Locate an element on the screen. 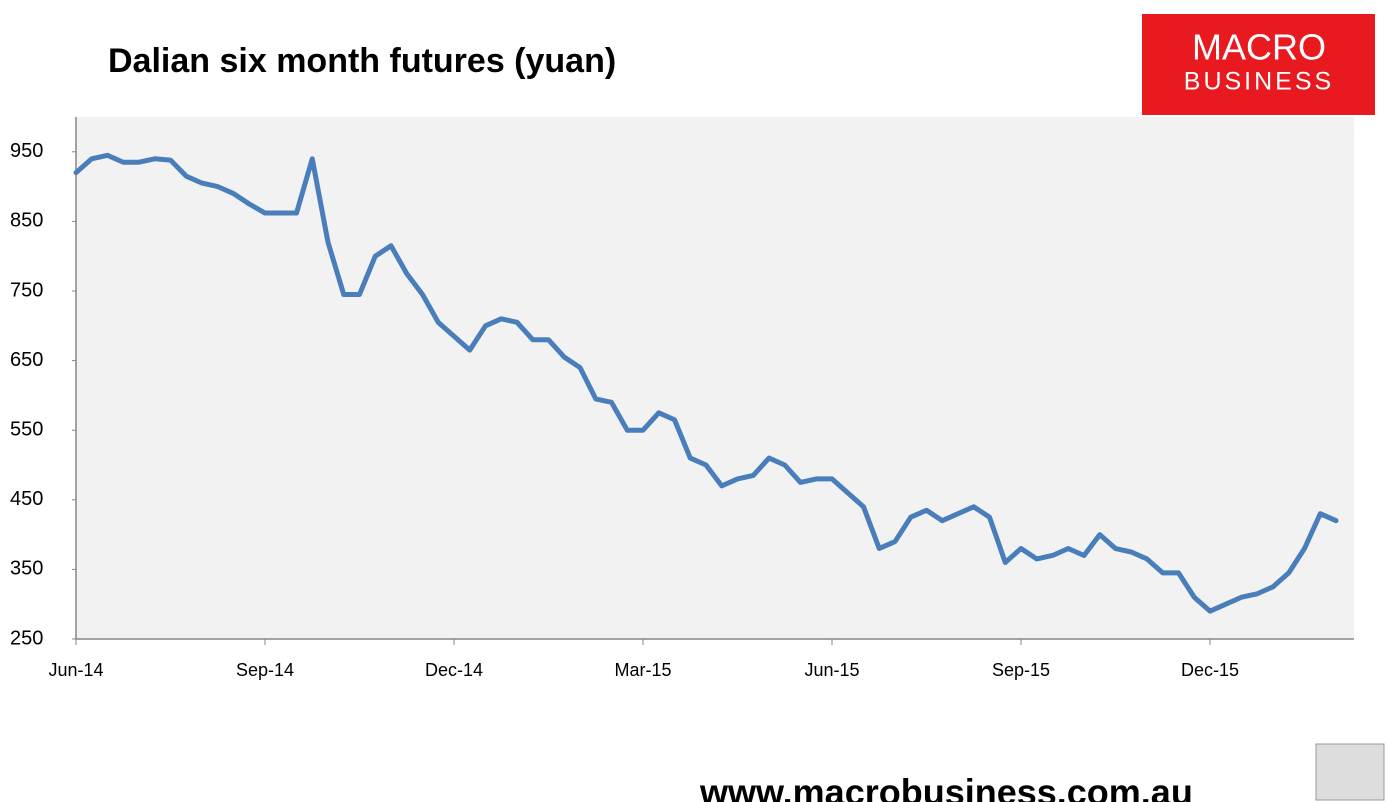  y-tick-label: 950 is located at coordinates (26, 151).